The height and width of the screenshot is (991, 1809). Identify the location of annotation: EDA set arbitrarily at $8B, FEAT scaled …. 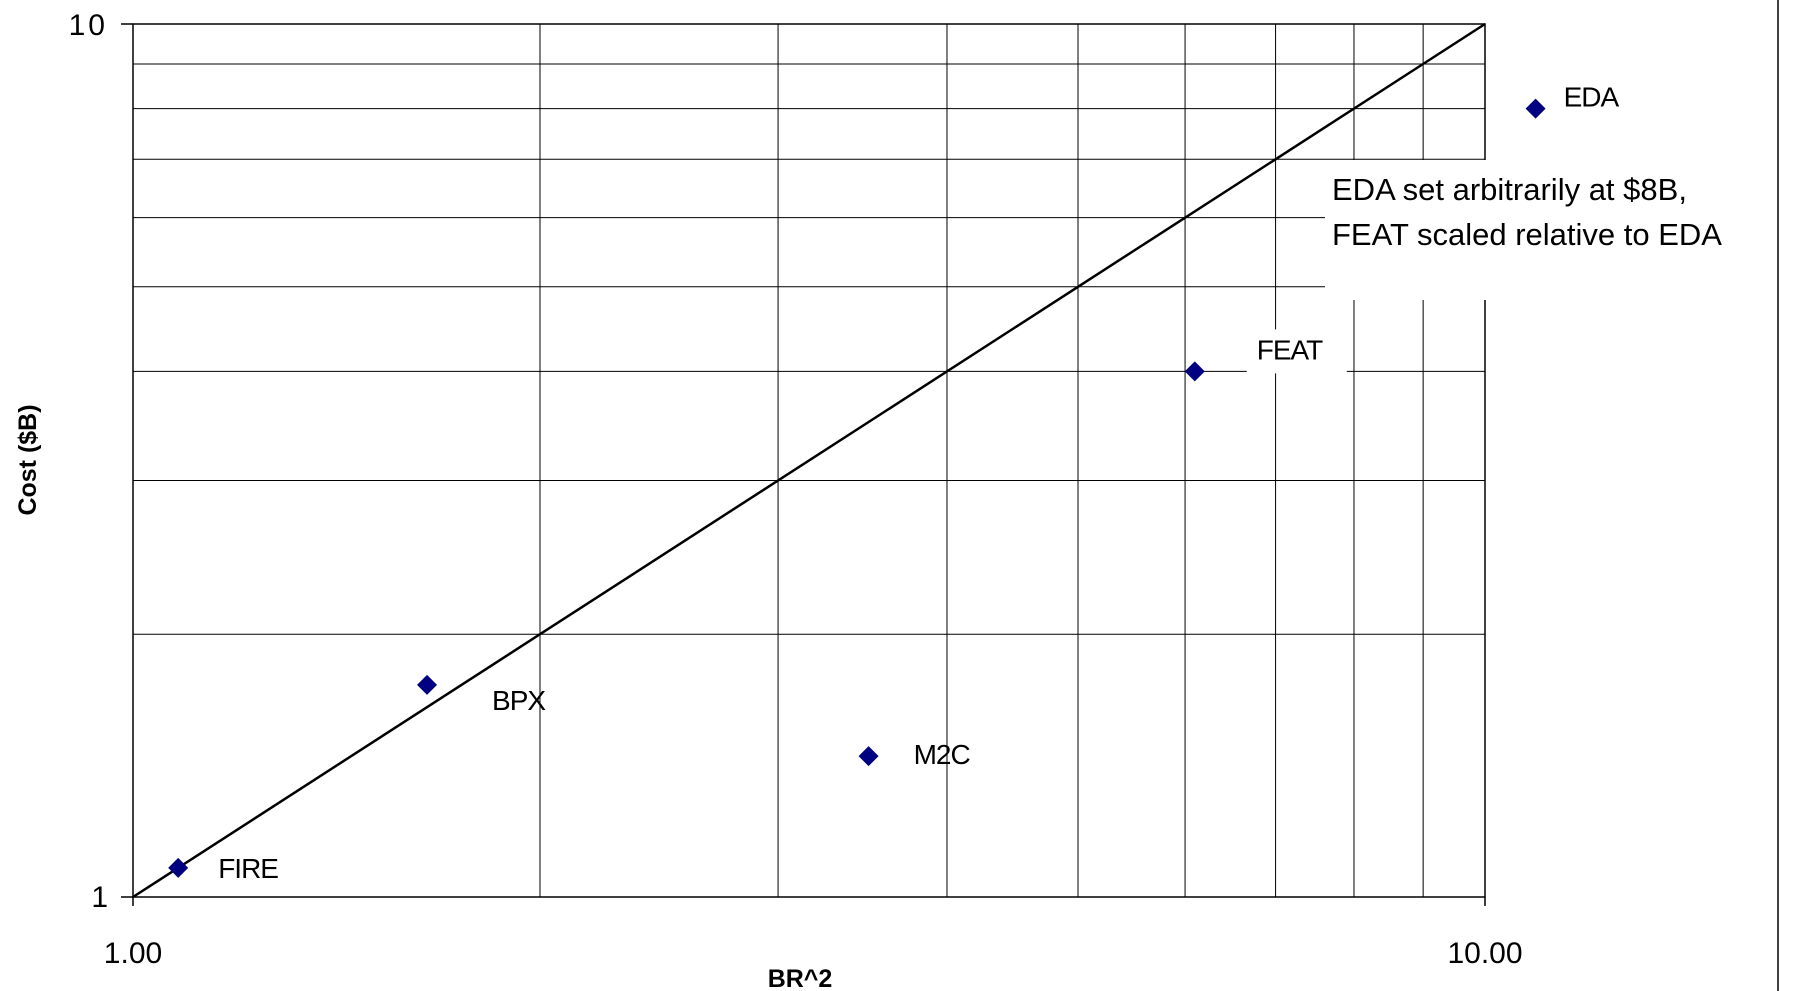
(1567, 230).